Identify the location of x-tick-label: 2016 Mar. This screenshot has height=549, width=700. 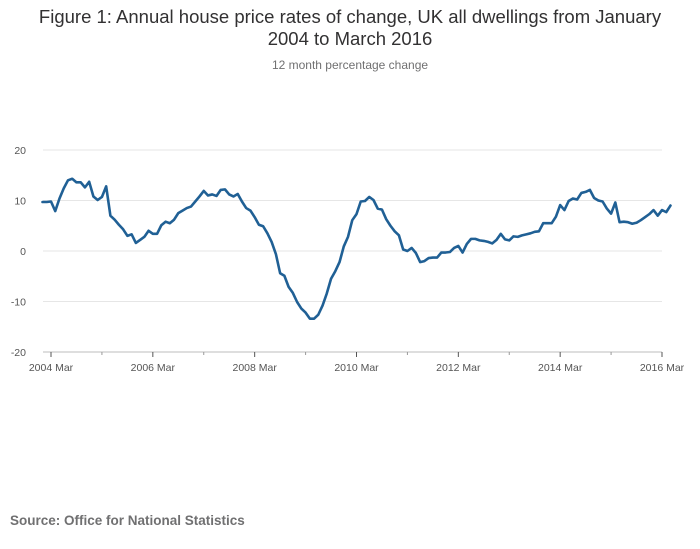
(662, 368).